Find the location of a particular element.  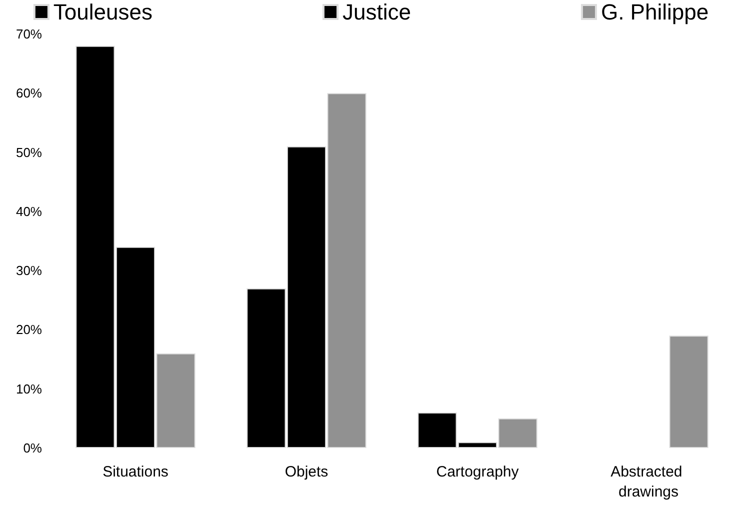

y-tick-label: 30% is located at coordinates (29, 270).